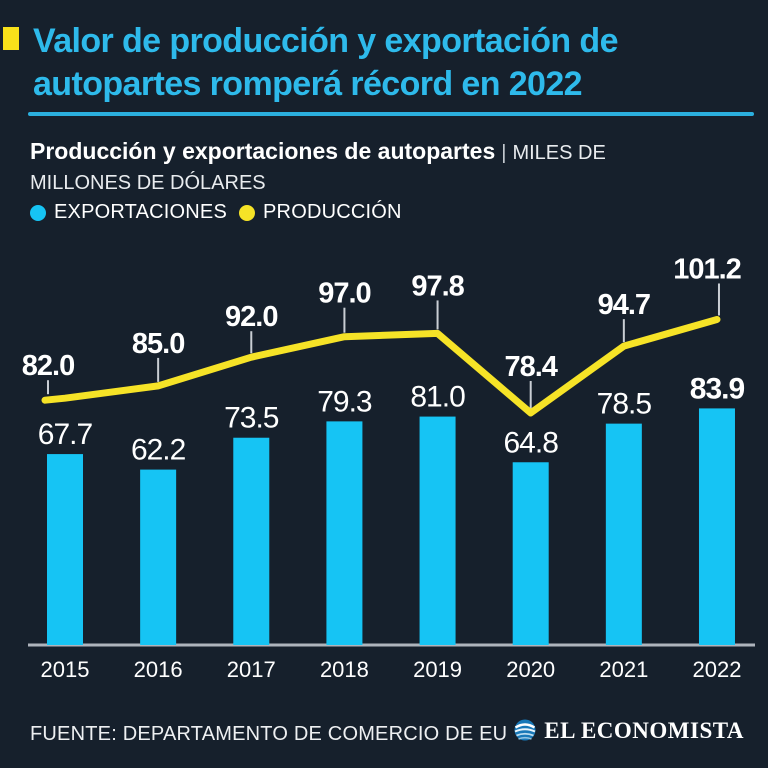 The height and width of the screenshot is (768, 768). What do you see at coordinates (251, 418) in the screenshot?
I see `bar-value-label-2017: 73.5` at bounding box center [251, 418].